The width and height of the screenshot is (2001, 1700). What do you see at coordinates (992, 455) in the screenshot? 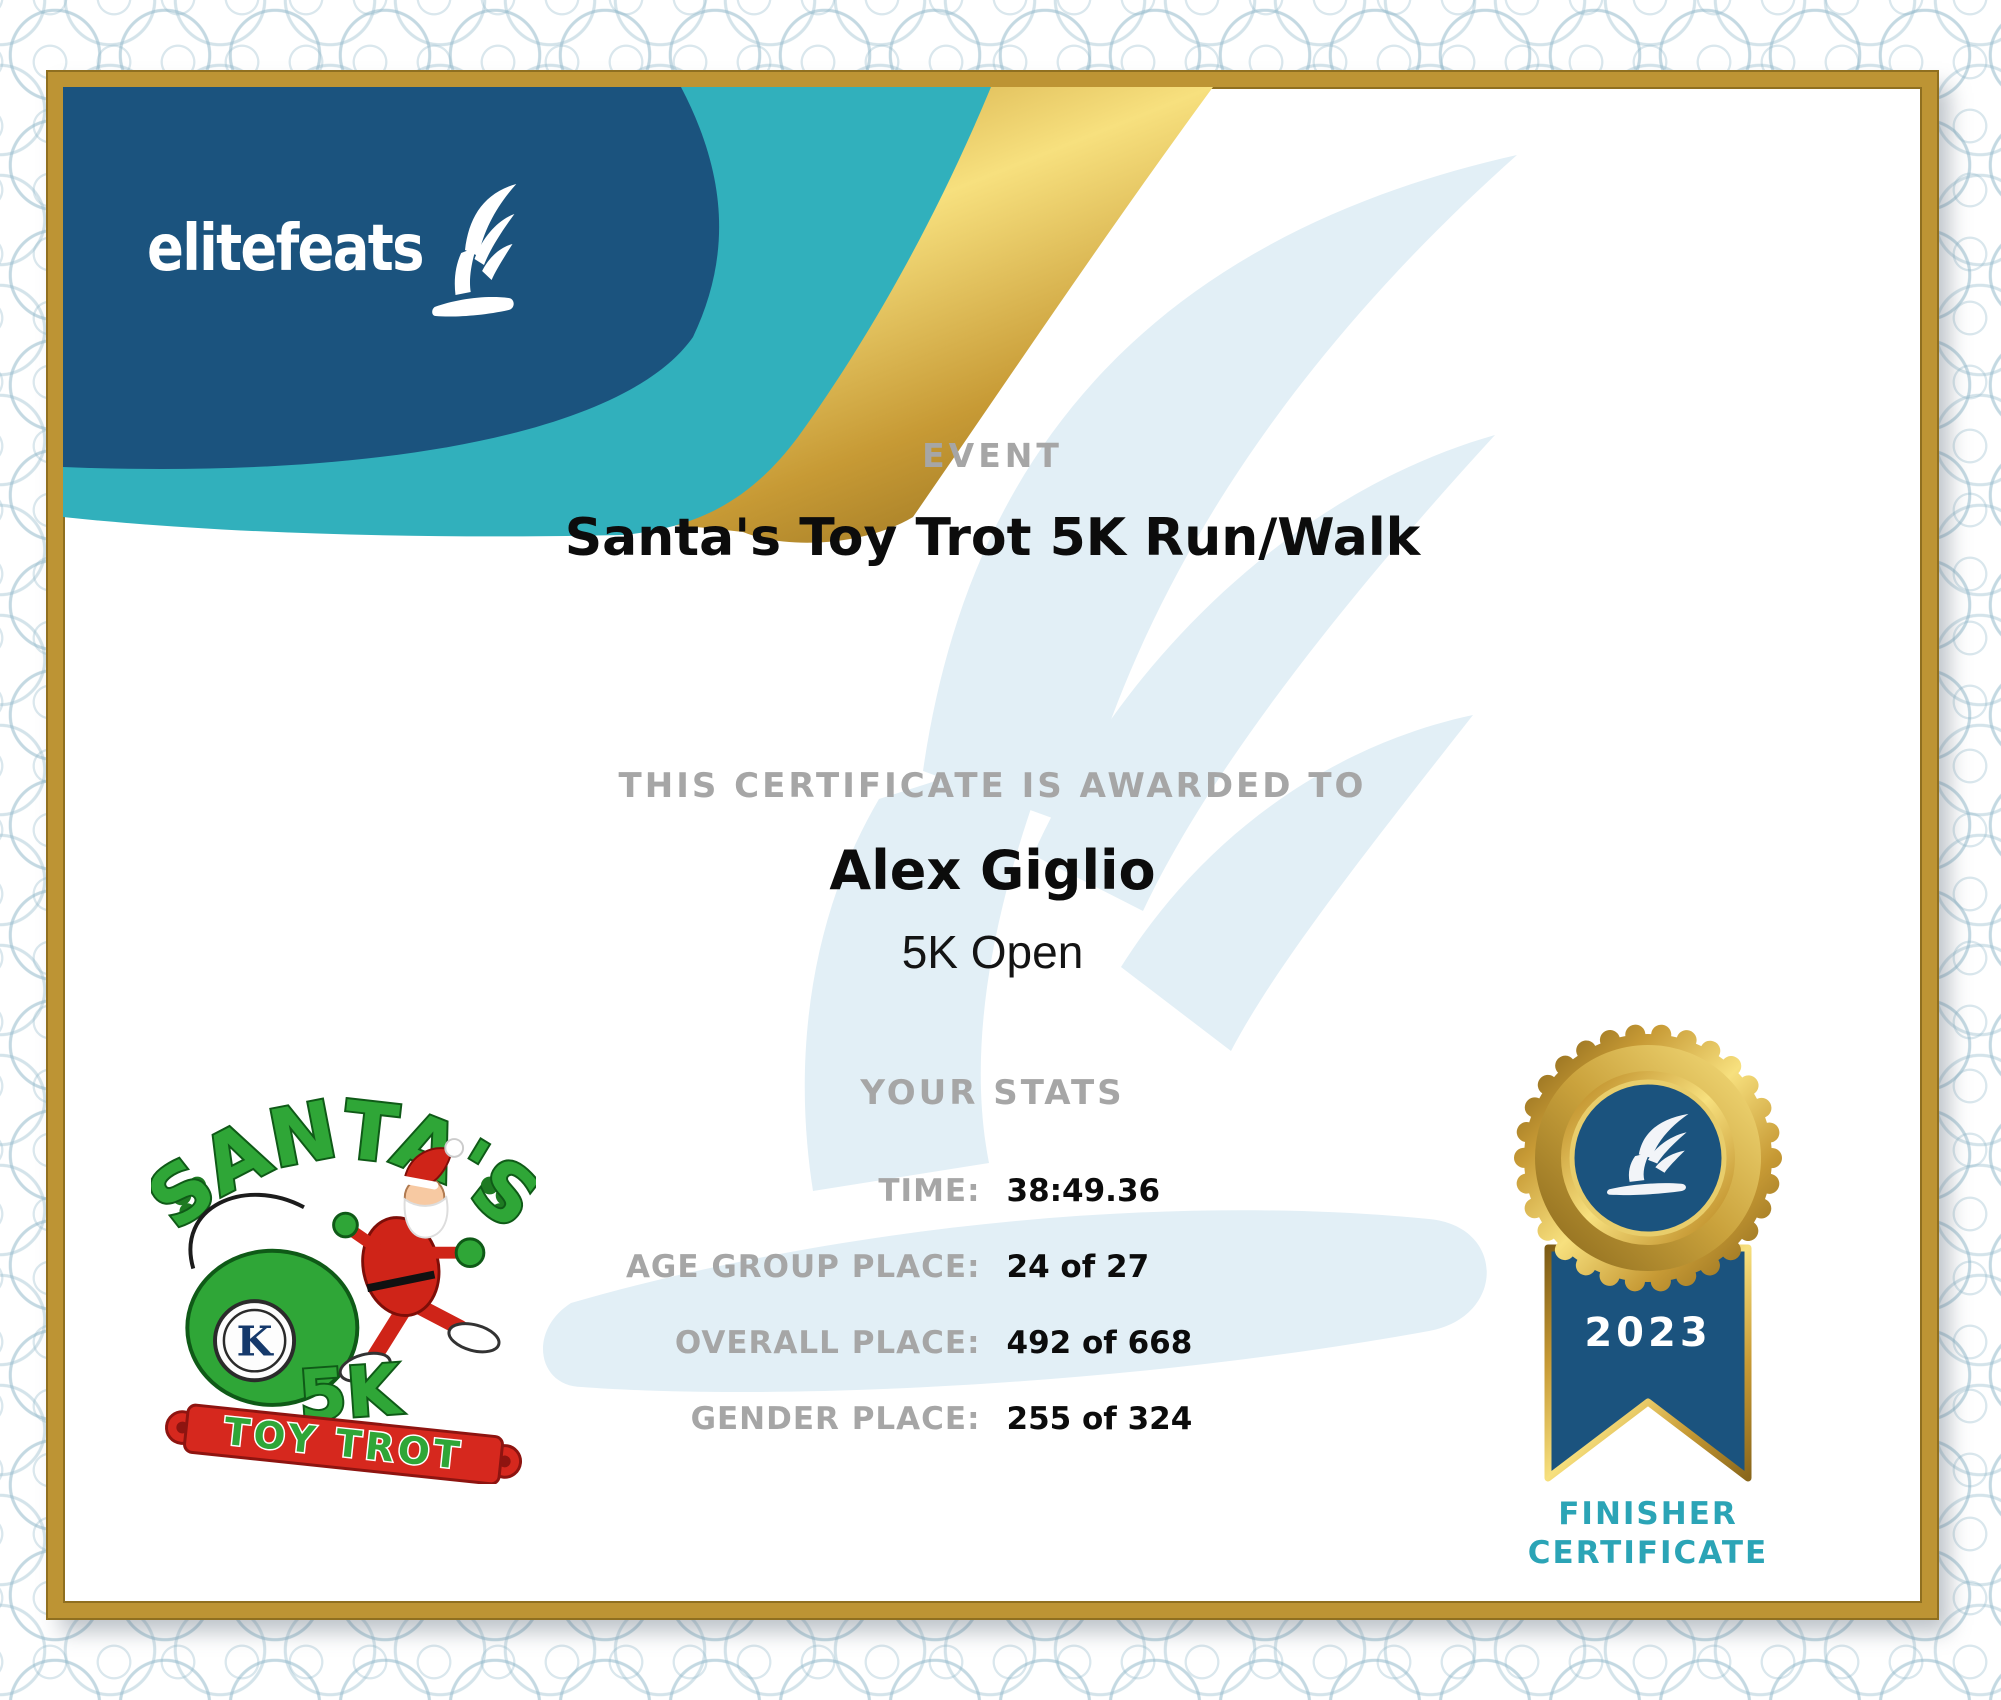
I see `event-label: EVENT` at bounding box center [992, 455].